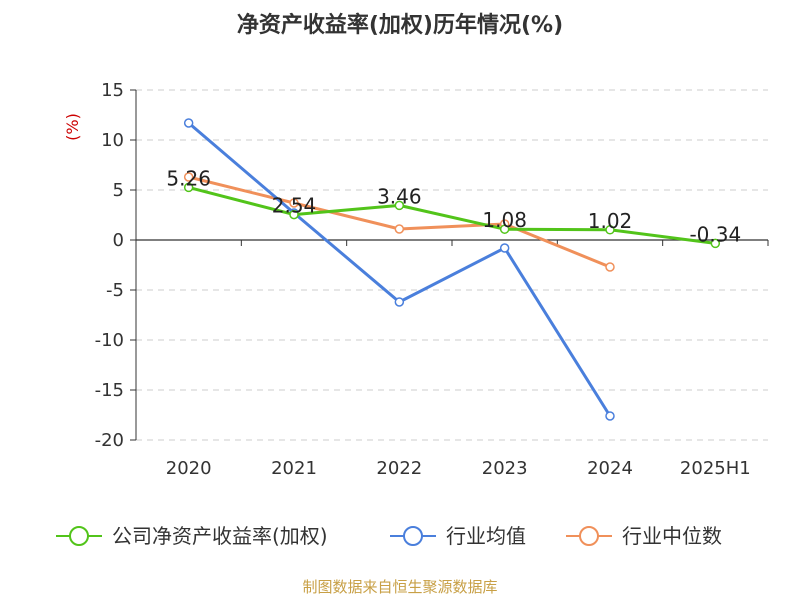 Image resolution: width=800 pixels, height=600 pixels. I want to click on legend-label: 公司净资产收益率(加权), so click(220, 536).